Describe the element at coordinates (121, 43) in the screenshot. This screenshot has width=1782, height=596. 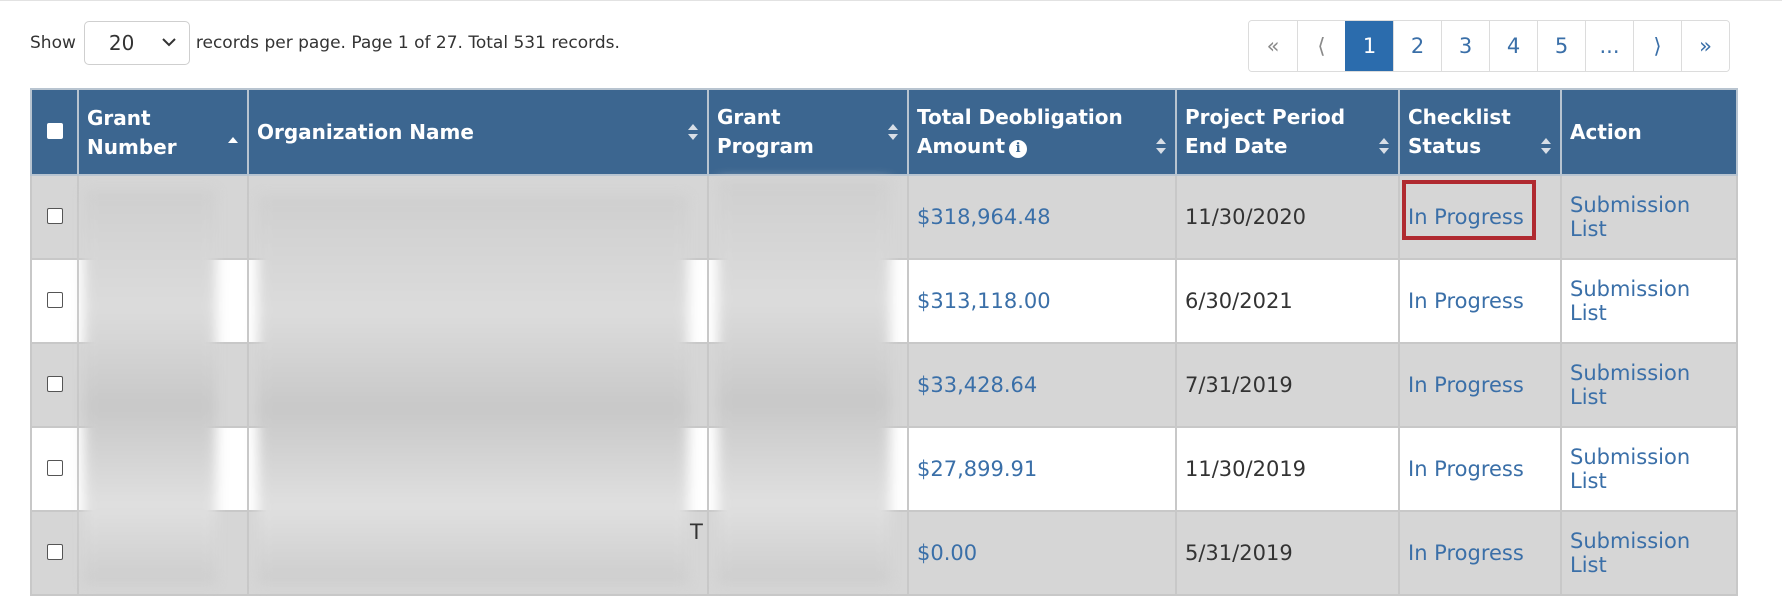
I see `per-page-value: 20` at that location.